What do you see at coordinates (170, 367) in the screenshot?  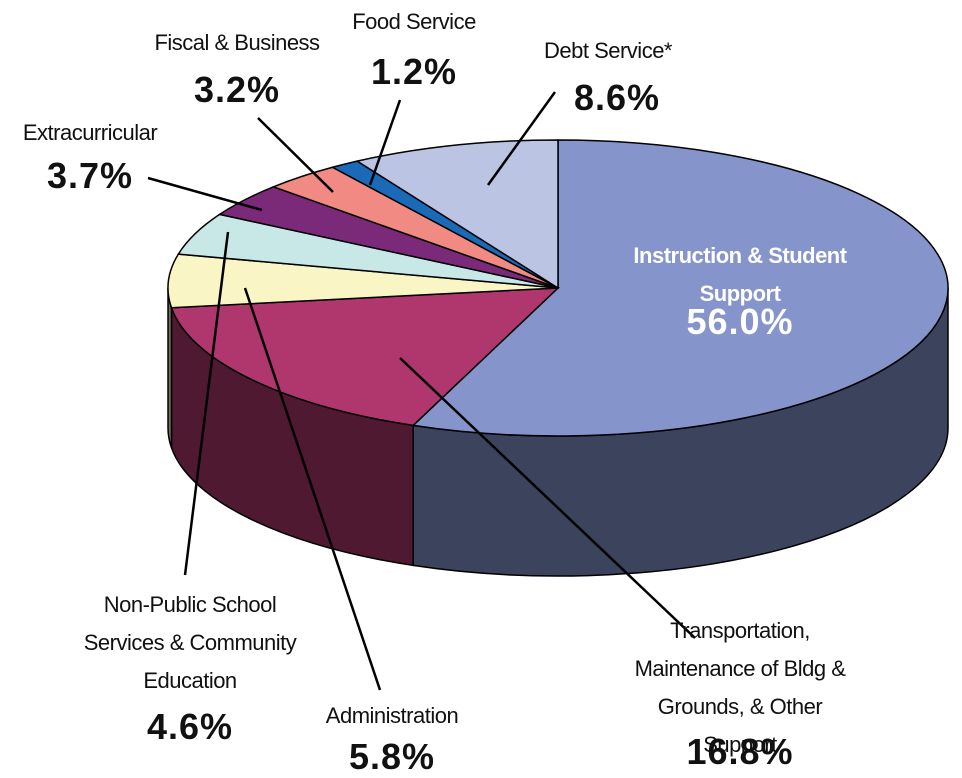 I see `slice-side` at bounding box center [170, 367].